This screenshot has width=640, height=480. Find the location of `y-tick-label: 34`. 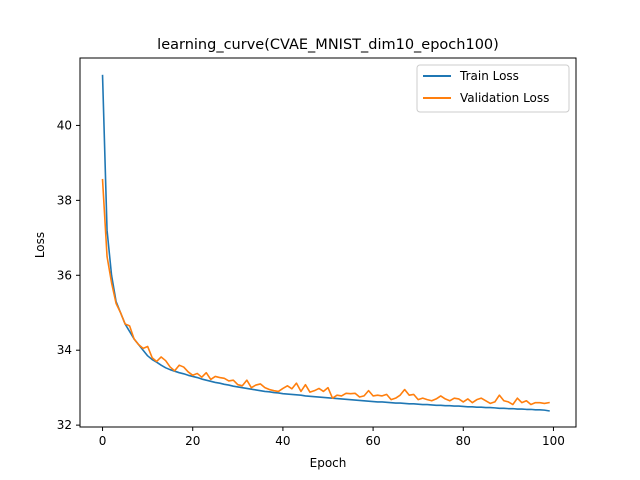

y-tick-label: 34 is located at coordinates (64, 350).